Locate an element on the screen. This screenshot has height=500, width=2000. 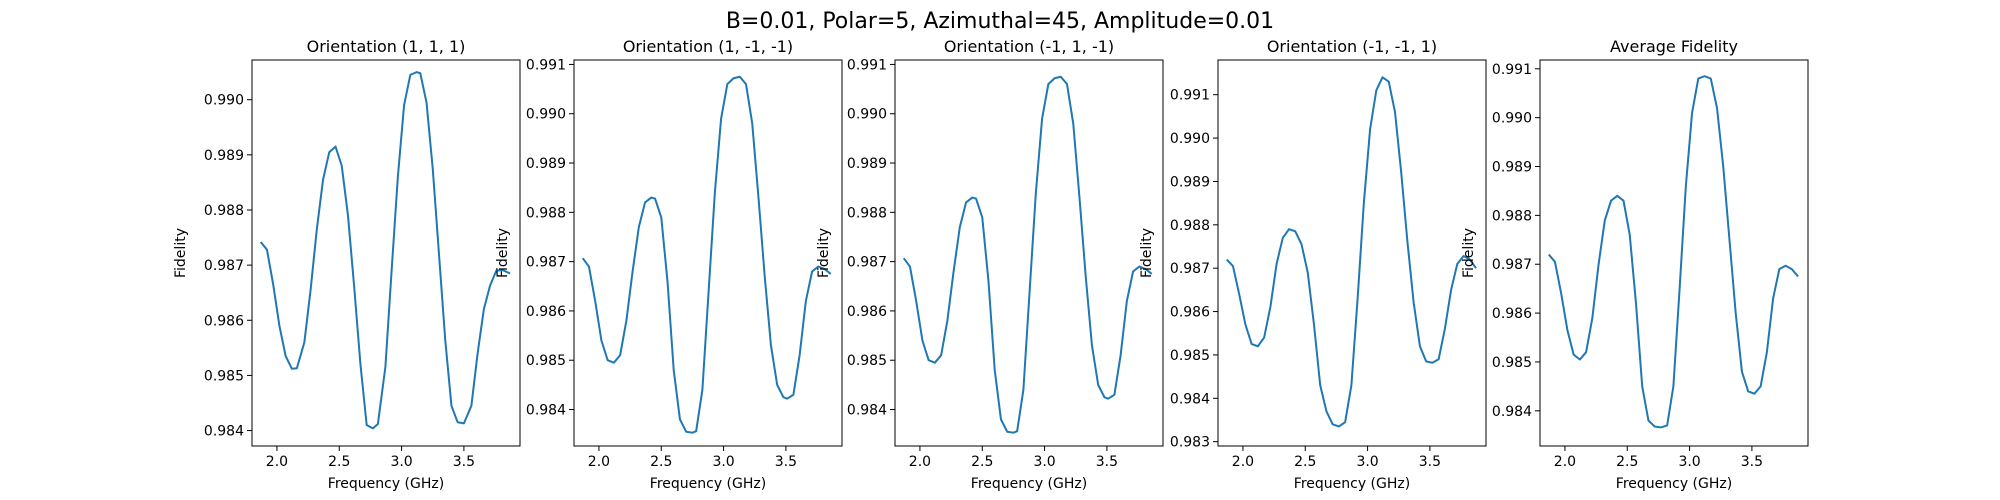
y-tick-label: 0.983 is located at coordinates (1190, 443).